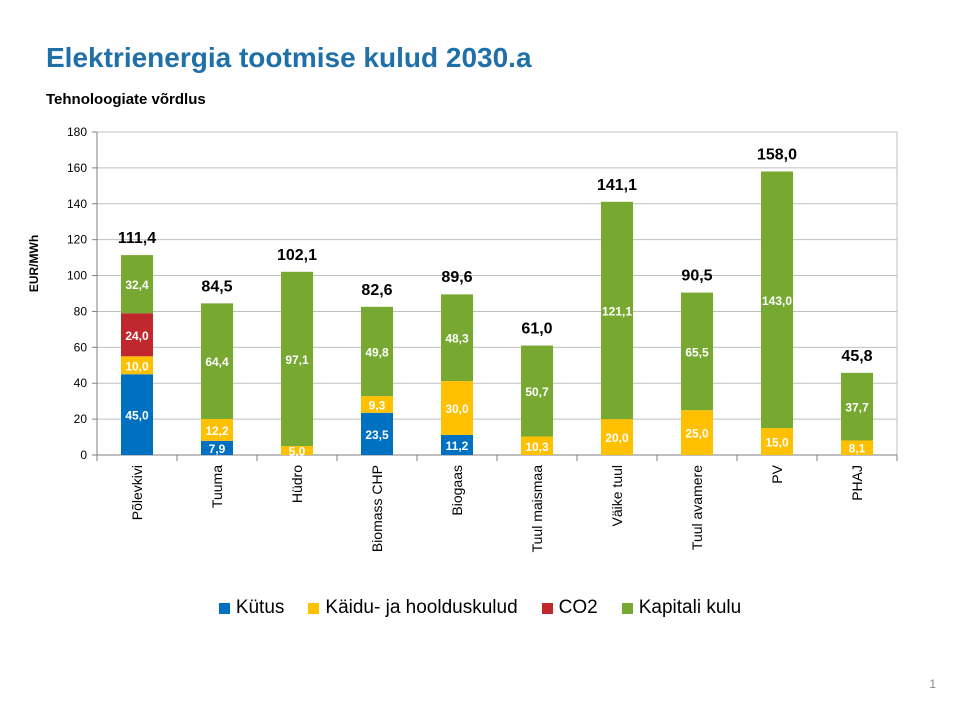 The height and width of the screenshot is (720, 960). I want to click on data-label: 5,0, so click(297, 452).